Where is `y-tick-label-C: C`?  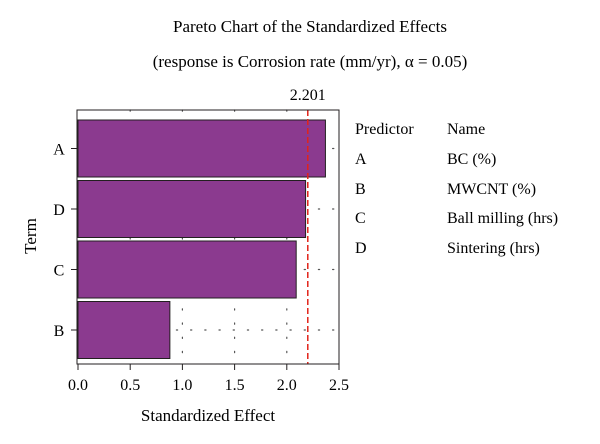 y-tick-label-C: C is located at coordinates (59, 271).